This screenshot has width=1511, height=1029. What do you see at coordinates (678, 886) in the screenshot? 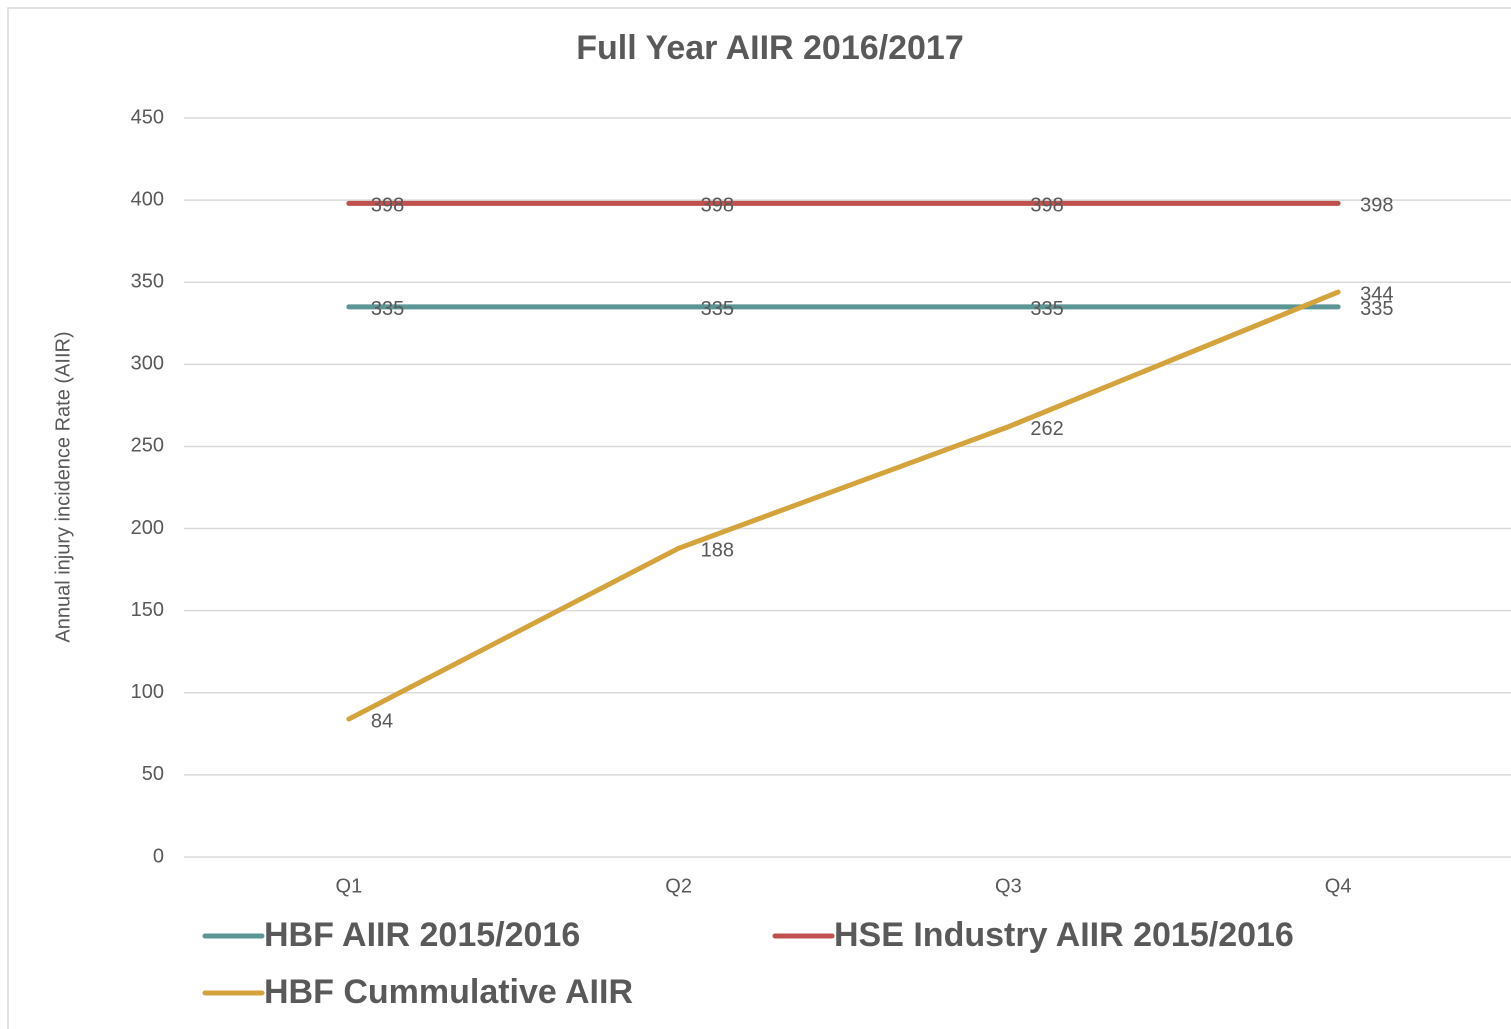
I see `x-tick-label: Q2` at bounding box center [678, 886].